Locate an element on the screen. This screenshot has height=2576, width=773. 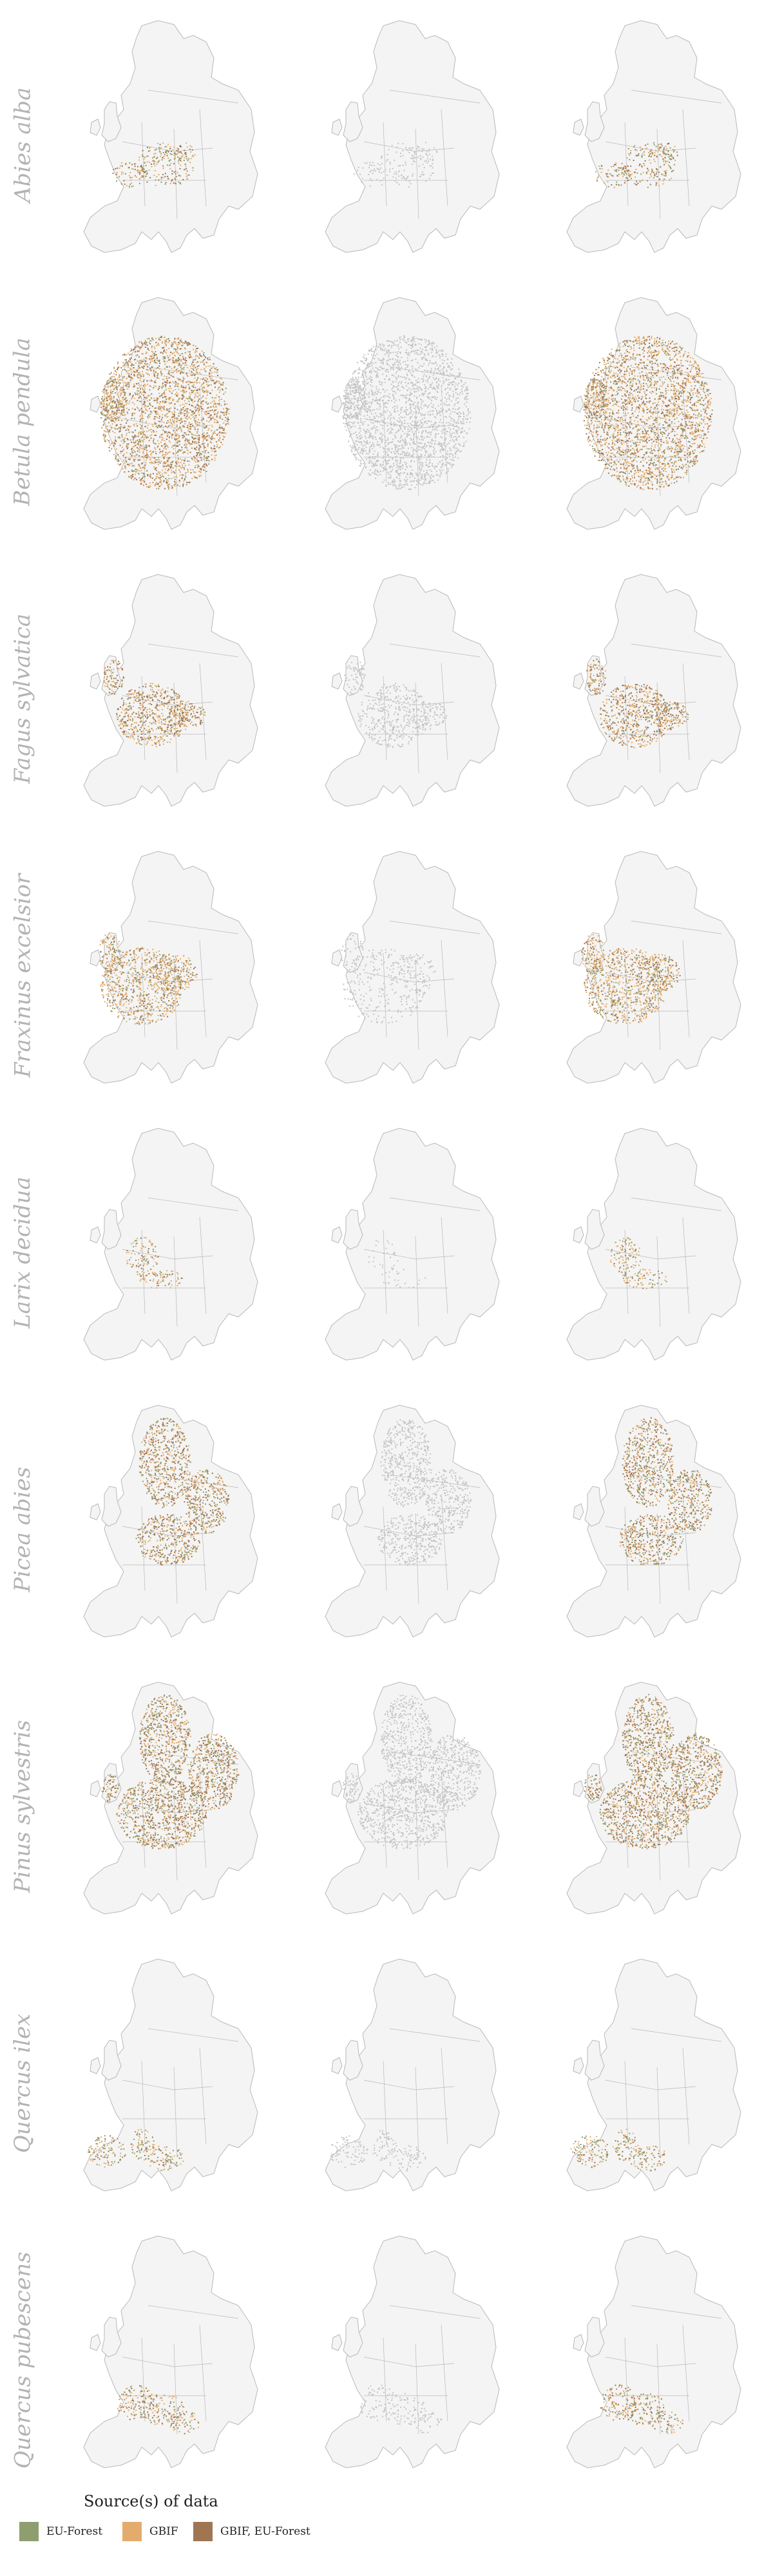
species-row: Quercus ilex is located at coordinates (386, 2083).